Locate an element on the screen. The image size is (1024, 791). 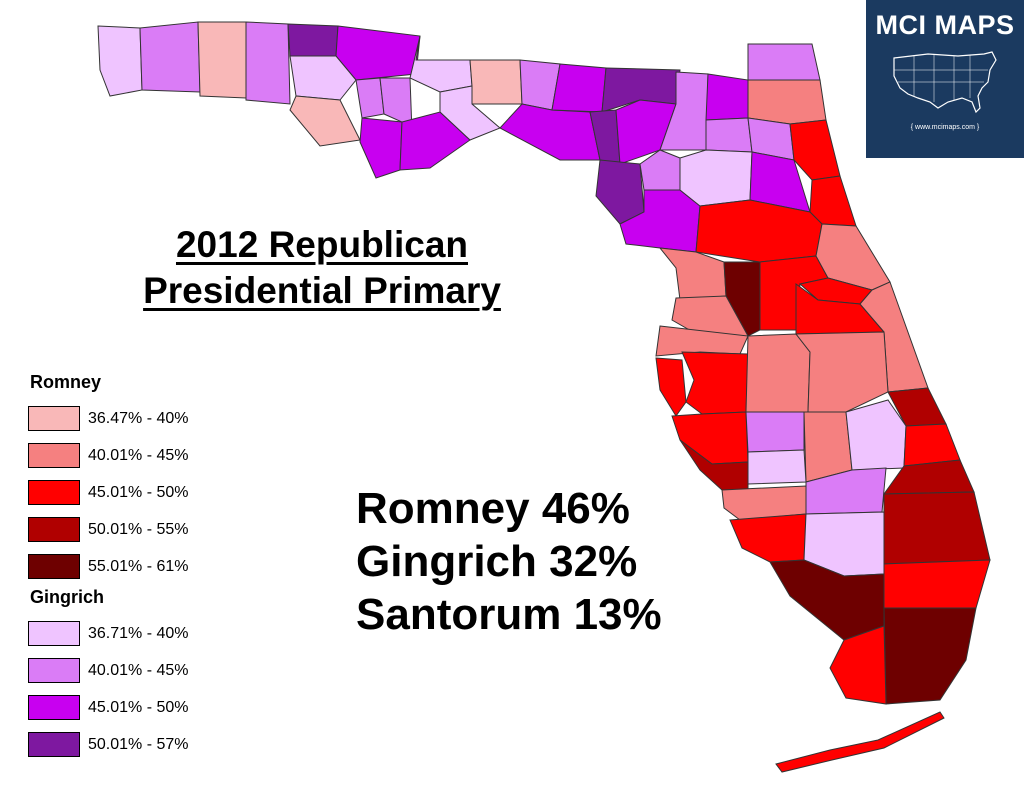
county-miami-dade is located at coordinates (930, 656).